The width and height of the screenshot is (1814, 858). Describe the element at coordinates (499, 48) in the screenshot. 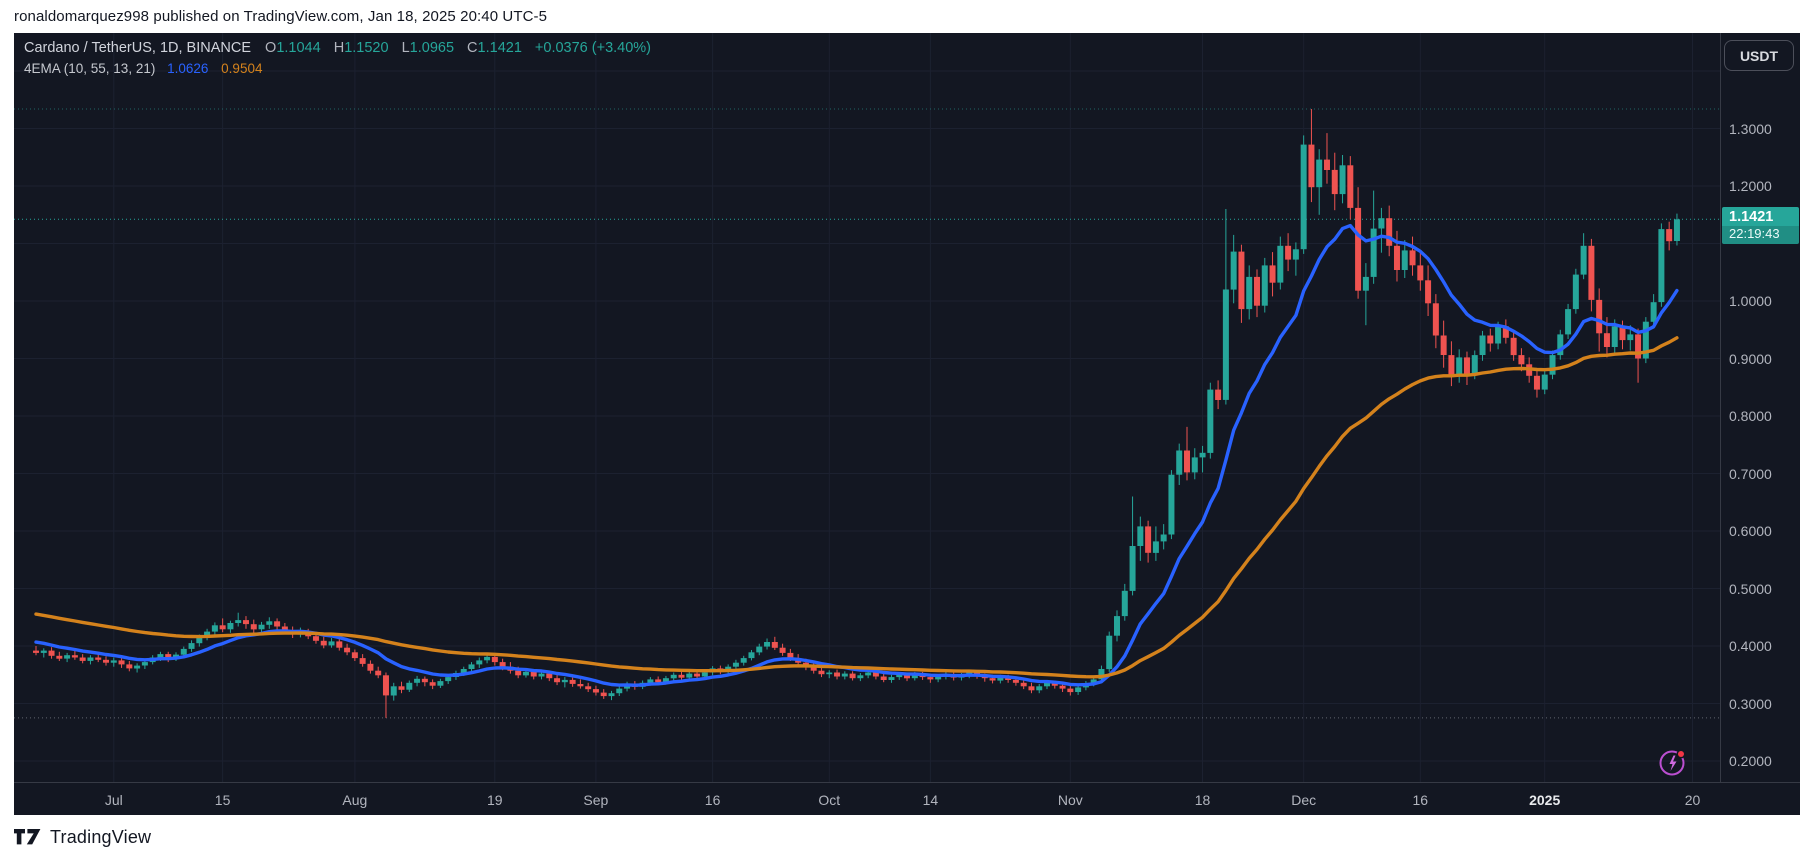

I see `close-value: 1.1421` at that location.